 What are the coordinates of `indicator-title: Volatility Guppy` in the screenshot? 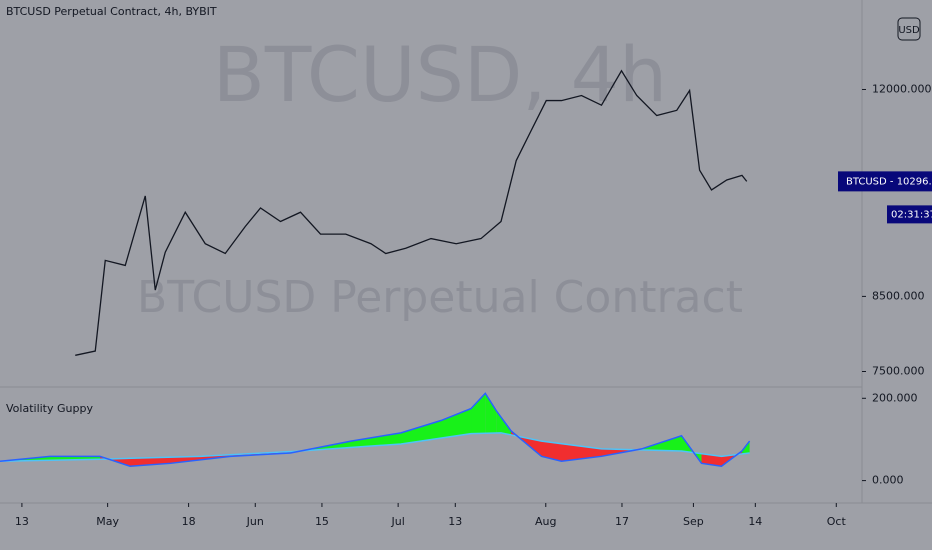 It's located at (49, 408).